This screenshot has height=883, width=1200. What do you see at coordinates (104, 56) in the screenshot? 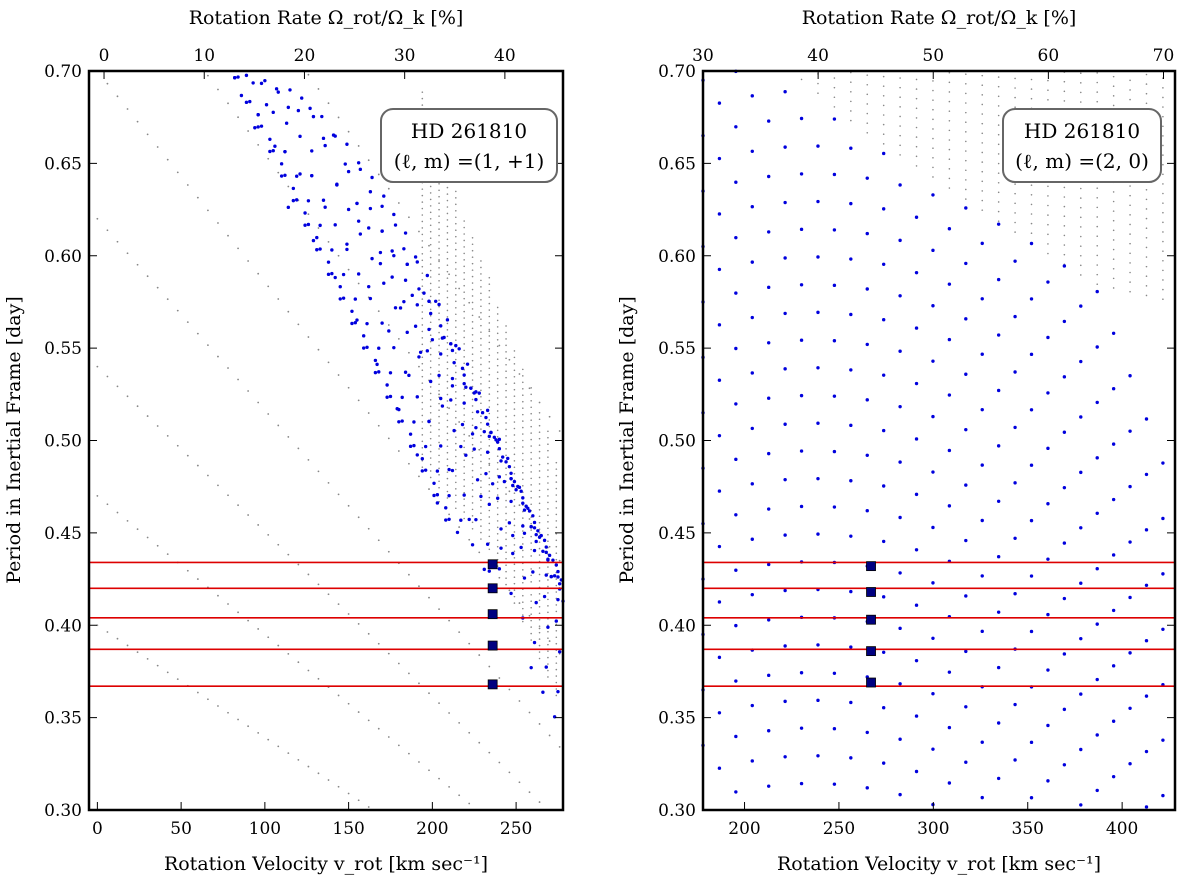
I see `top-tick-label: 0` at bounding box center [104, 56].